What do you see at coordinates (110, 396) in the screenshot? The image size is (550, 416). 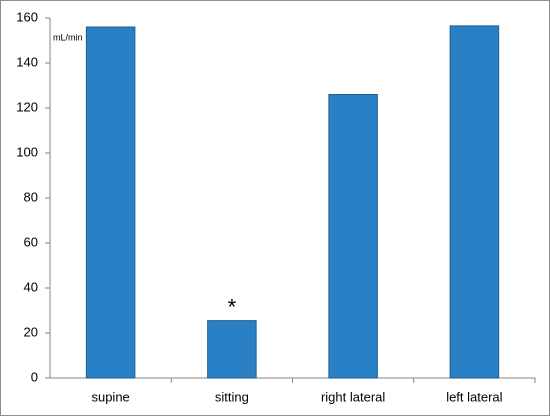 I see `x-tick-label: supine` at bounding box center [110, 396].